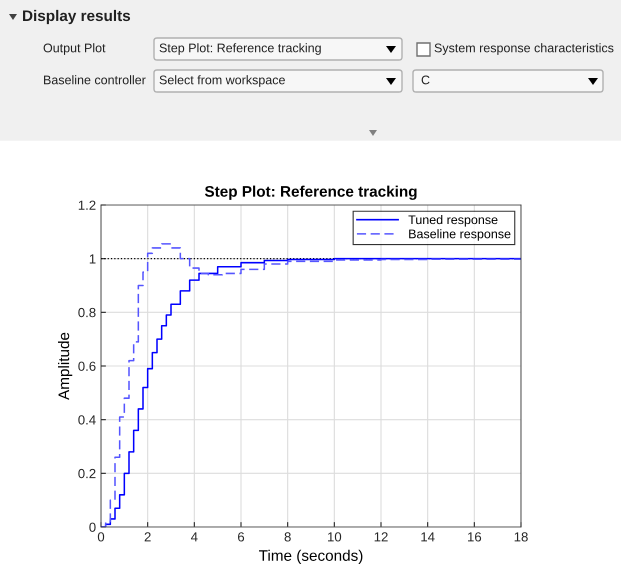 This screenshot has width=621, height=580. I want to click on y-tick-label: 0.8, so click(87, 313).